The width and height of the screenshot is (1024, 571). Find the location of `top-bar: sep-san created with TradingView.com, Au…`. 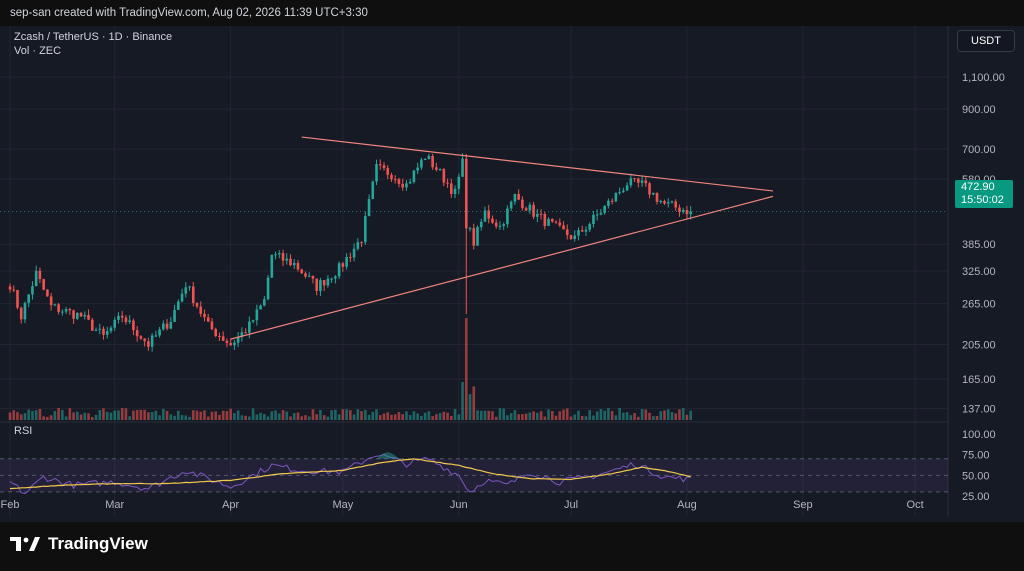

top-bar: sep-san created with TradingView.com, Au… is located at coordinates (512, 13).